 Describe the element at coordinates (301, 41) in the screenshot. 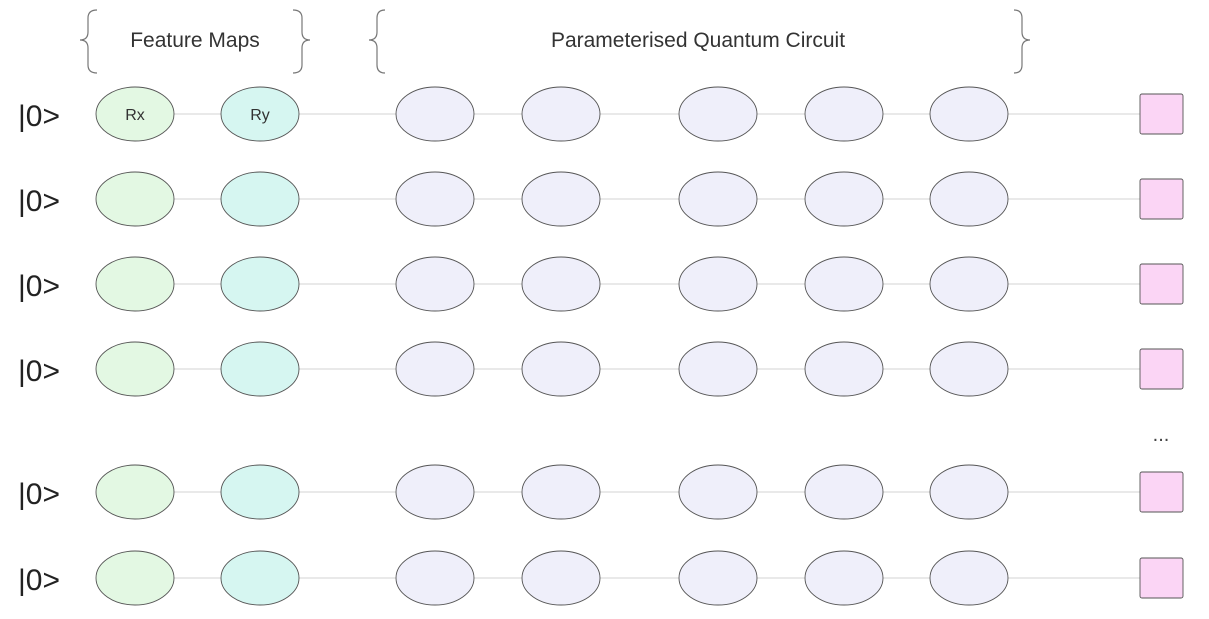

I see `feature-maps-right-brace` at that location.